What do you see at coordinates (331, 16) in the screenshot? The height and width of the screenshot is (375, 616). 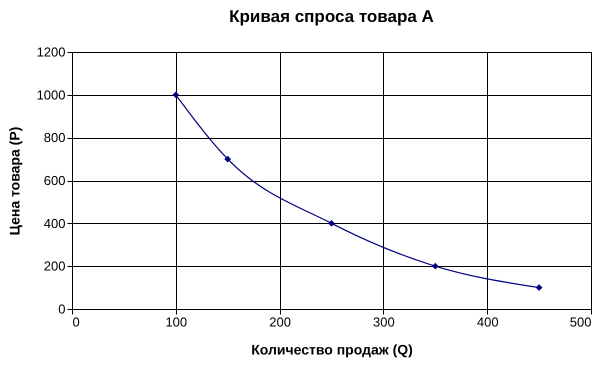 I see `chart-title: Кривая спроса товара А` at bounding box center [331, 16].